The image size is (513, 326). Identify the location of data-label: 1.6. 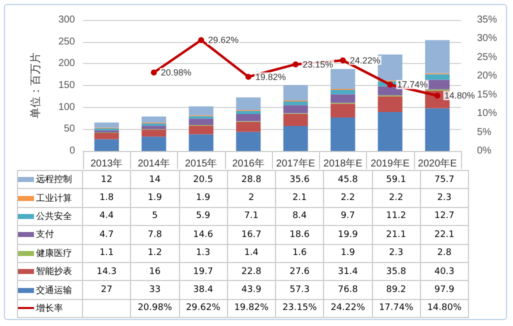
(300, 253).